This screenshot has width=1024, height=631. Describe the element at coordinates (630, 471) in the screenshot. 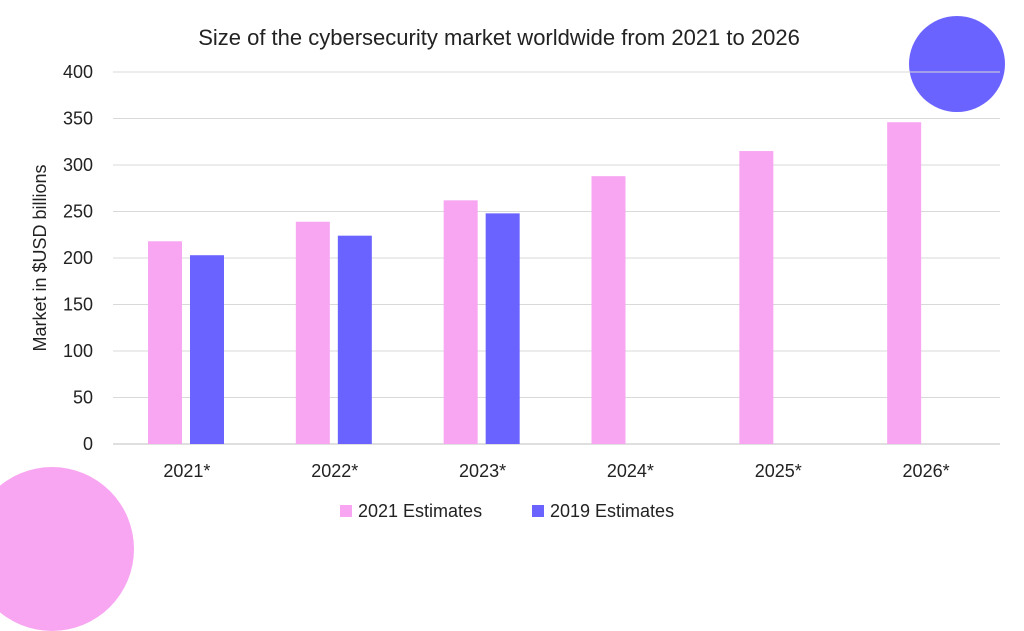

I see `x-tick-label: 2024*` at that location.